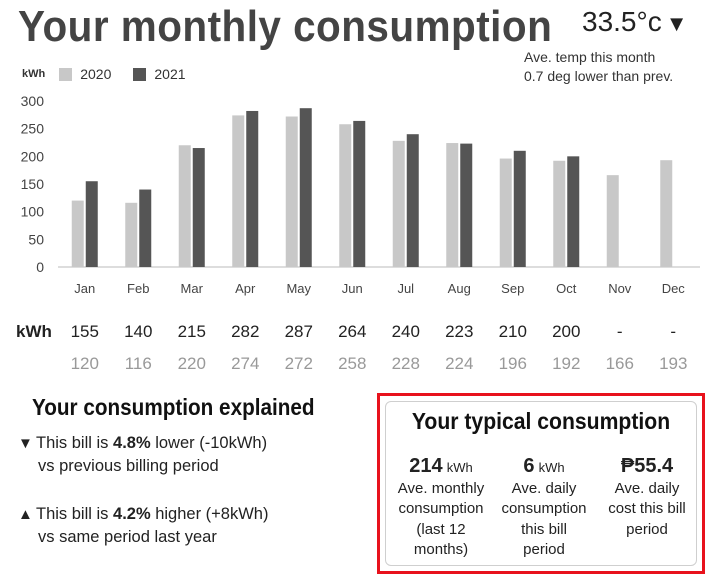 The image size is (712, 578). Describe the element at coordinates (559, 213) in the screenshot. I see `bar-2020-oct` at that location.